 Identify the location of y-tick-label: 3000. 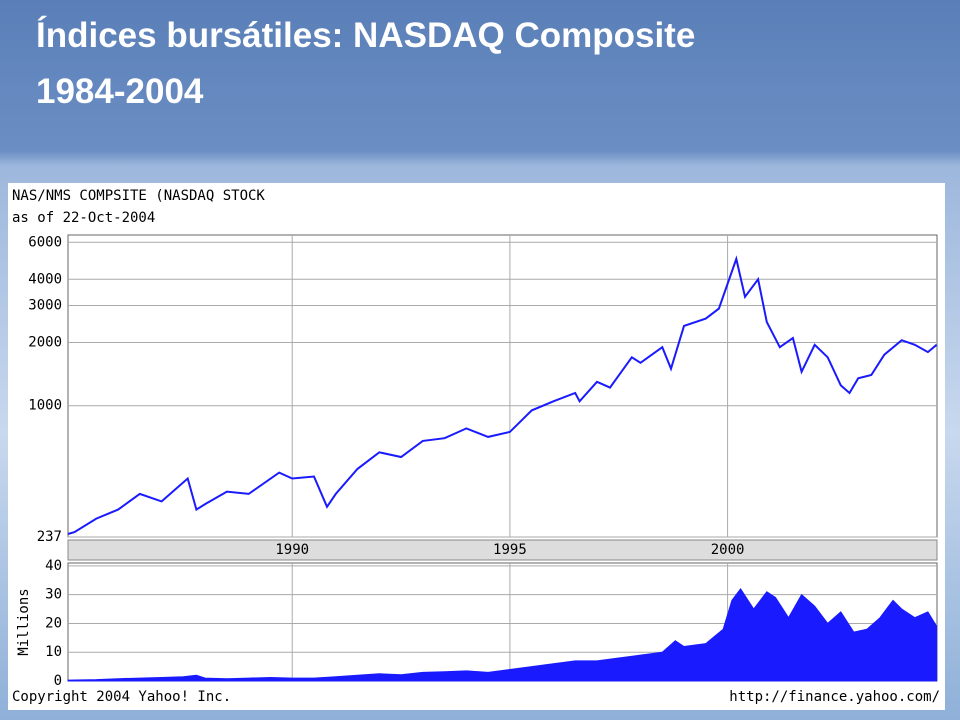
(45, 306).